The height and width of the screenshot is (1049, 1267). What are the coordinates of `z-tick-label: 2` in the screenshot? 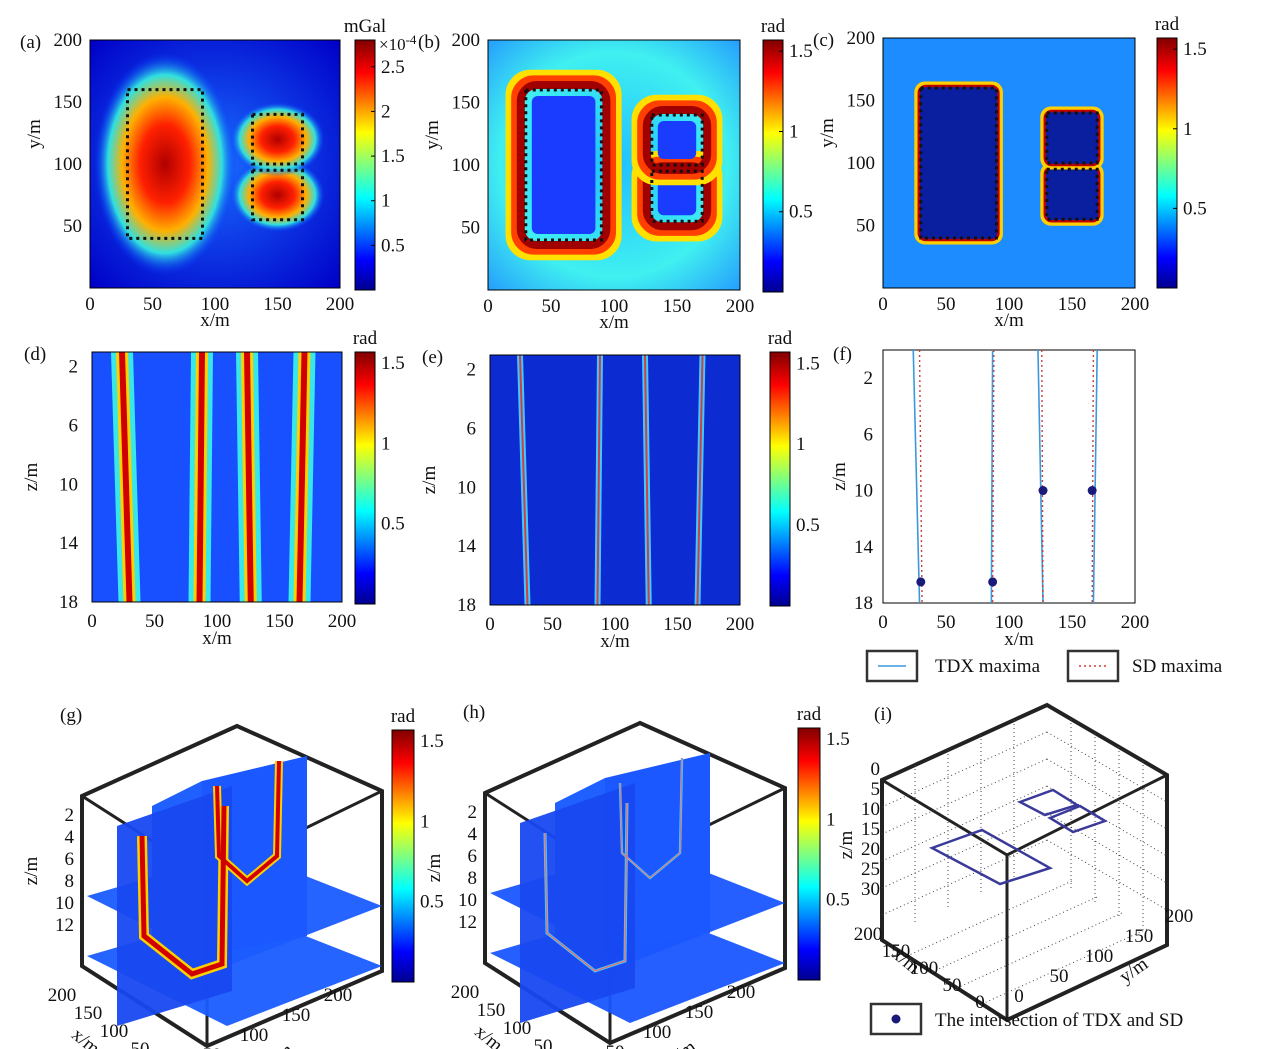 It's located at (473, 812).